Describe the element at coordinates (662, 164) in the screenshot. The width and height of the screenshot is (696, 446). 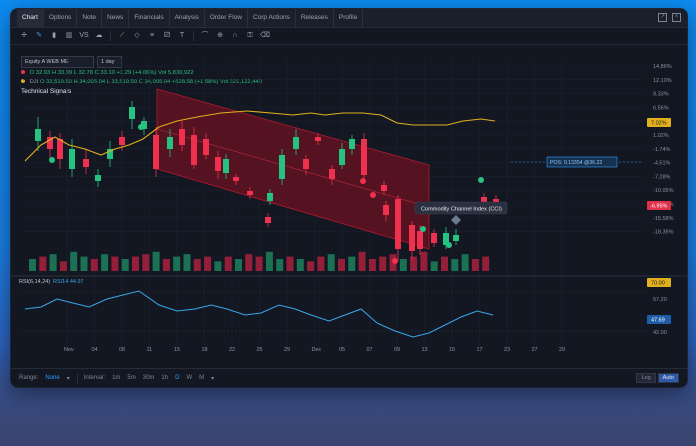
I see `price-axis-label: -4.51%` at that location.